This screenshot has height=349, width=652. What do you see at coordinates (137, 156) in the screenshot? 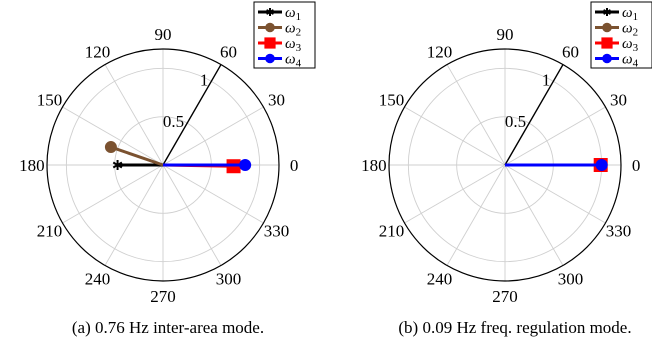
I see `series-line` at bounding box center [137, 156].